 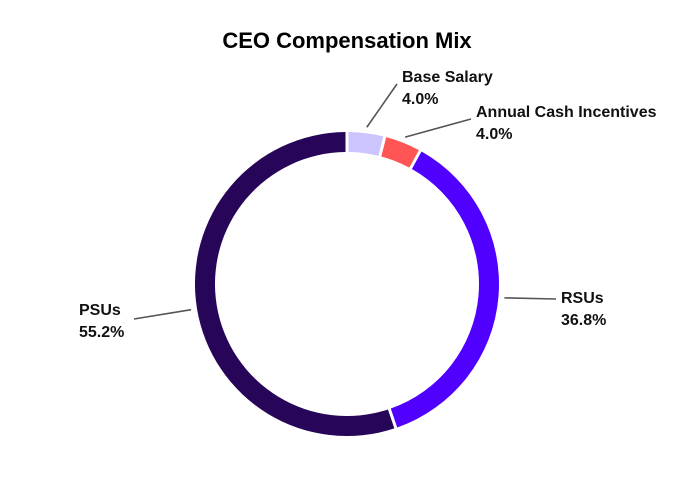 What do you see at coordinates (101, 332) in the screenshot?
I see `slice-label-value: 55.2%` at bounding box center [101, 332].